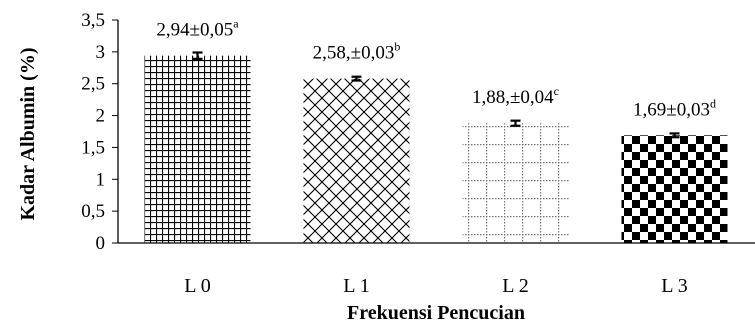 The image size is (755, 327). What do you see at coordinates (515, 286) in the screenshot?
I see `x-category-label: L 2` at bounding box center [515, 286].